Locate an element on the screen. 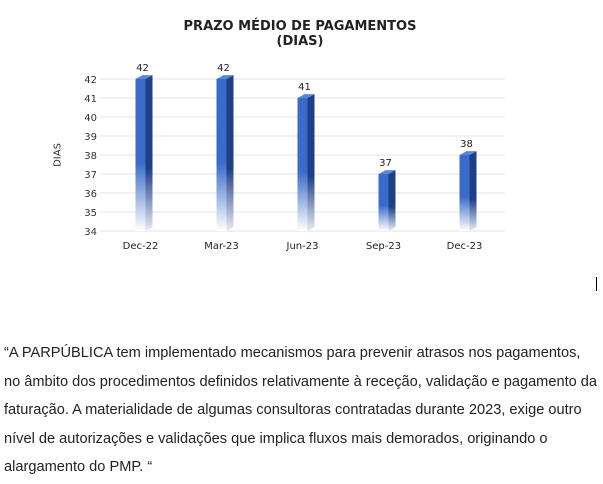 Image resolution: width=603 pixels, height=484 pixels. x-tick-label: Jun-23 is located at coordinates (302, 246).